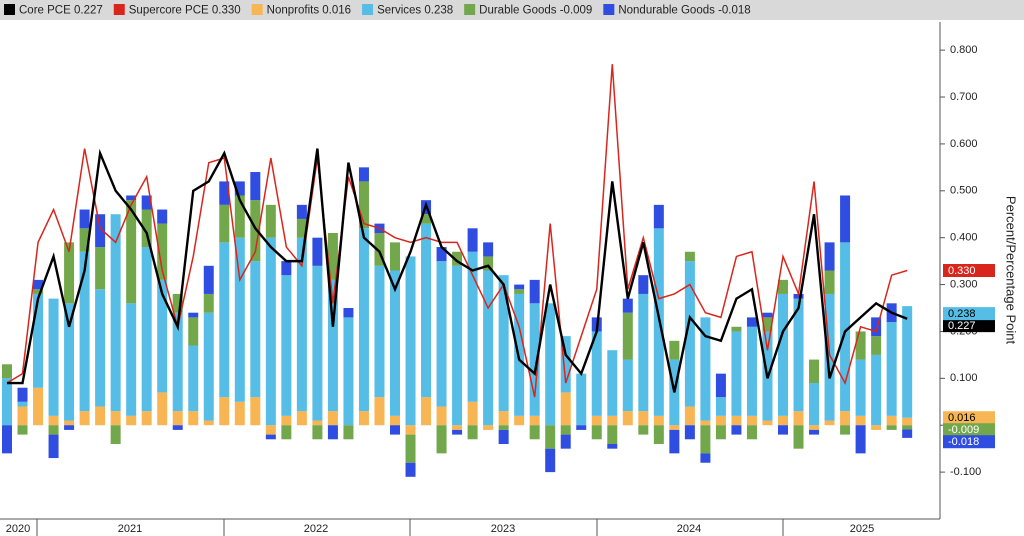 This screenshot has width=1024, height=536. What do you see at coordinates (962, 314) in the screenshot?
I see `value-tag-label: 0.238` at bounding box center [962, 314].